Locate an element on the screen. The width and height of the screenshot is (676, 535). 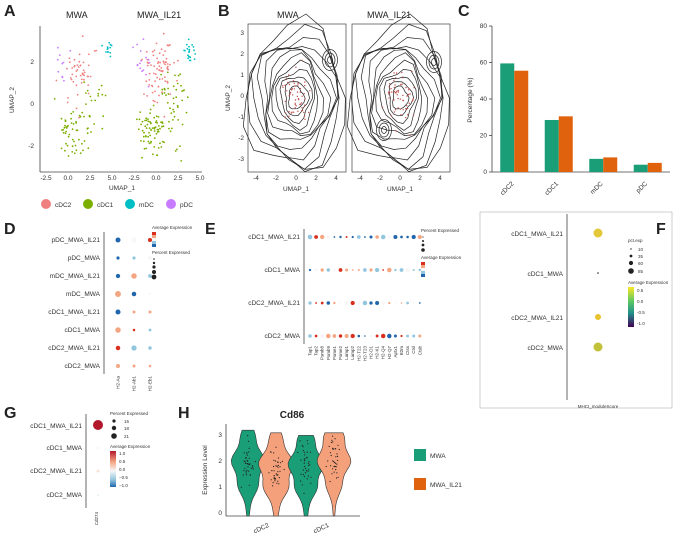
g-legend-pct-tick: 21 is located at coordinates (127, 436).